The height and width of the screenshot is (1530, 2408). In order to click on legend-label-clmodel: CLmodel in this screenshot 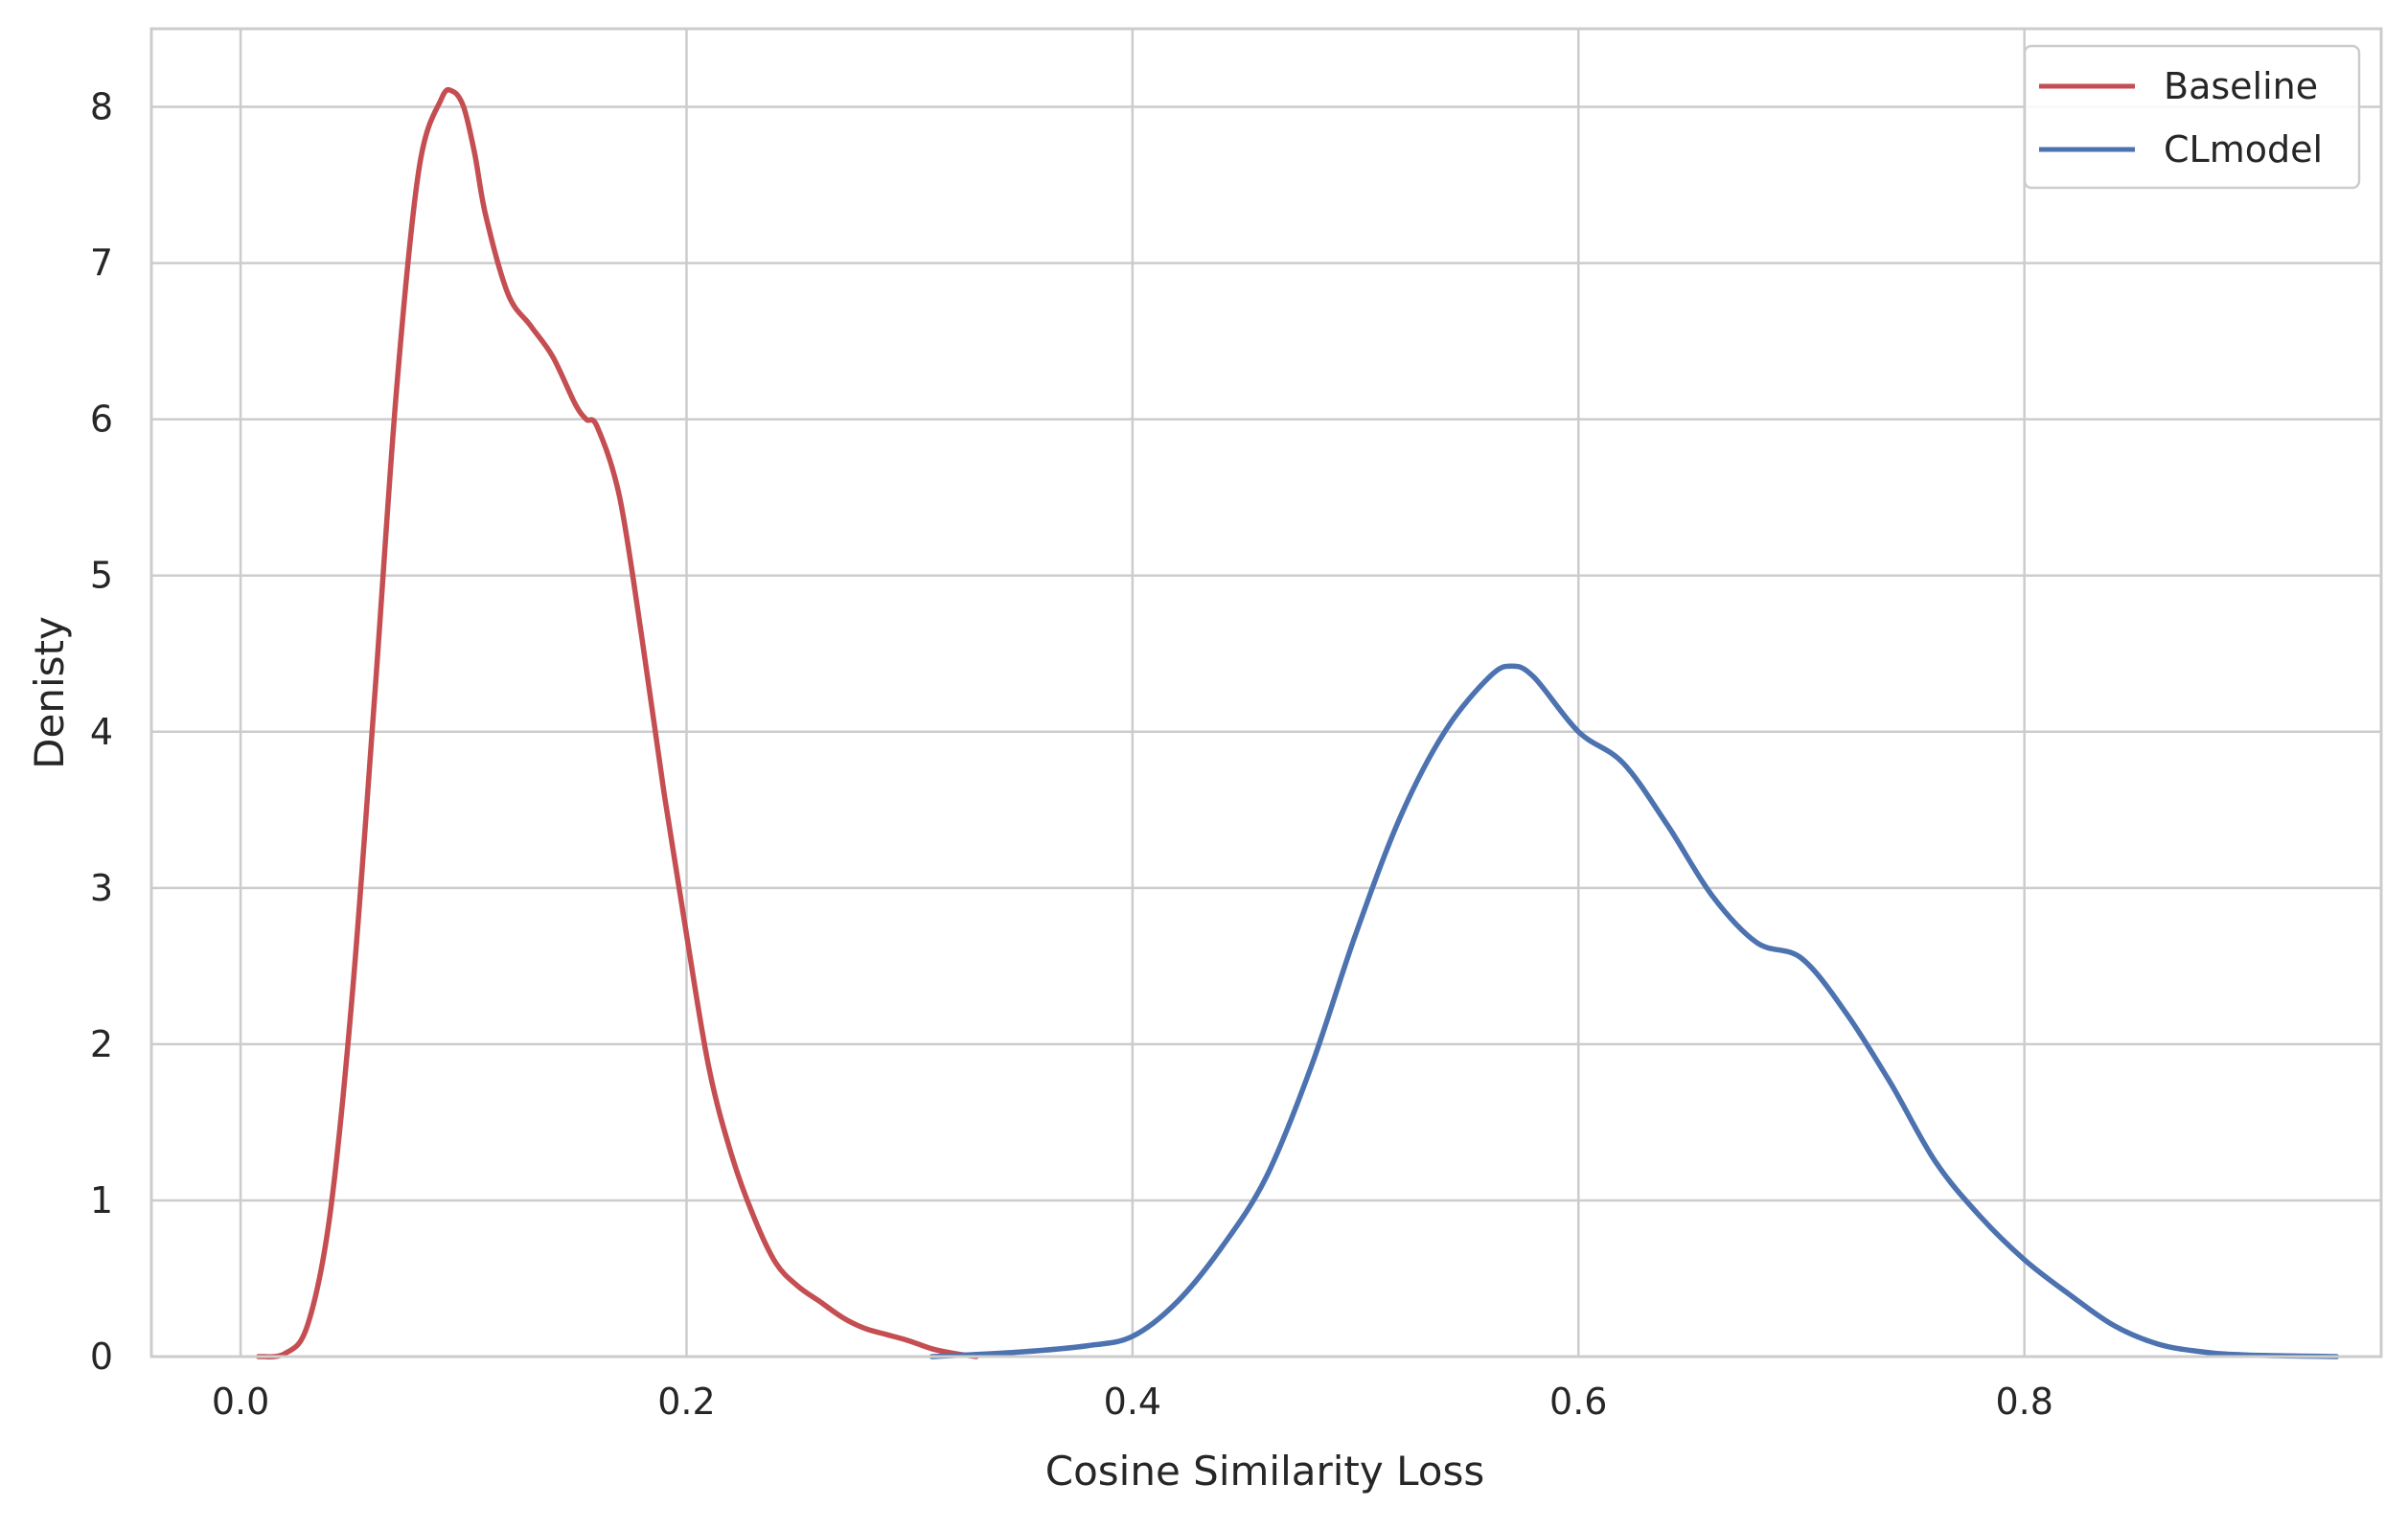, I will do `click(2243, 150)`.